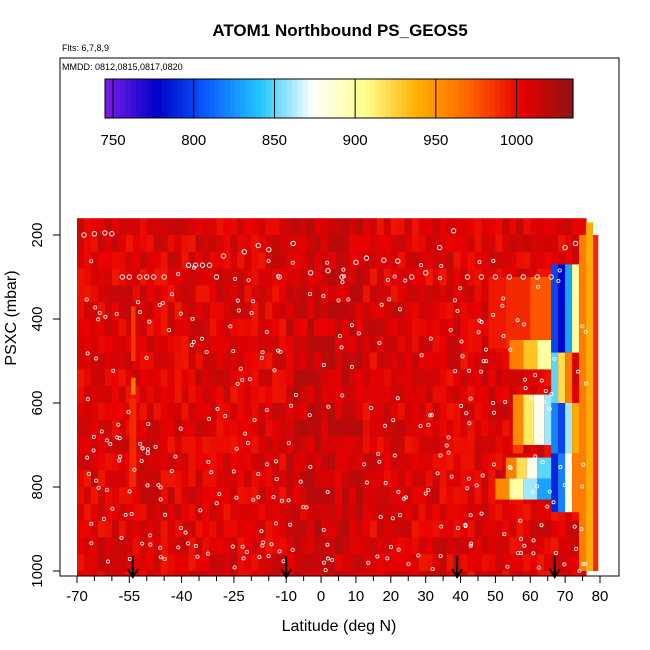  I want to click on arrow-head, so click(554, 573).